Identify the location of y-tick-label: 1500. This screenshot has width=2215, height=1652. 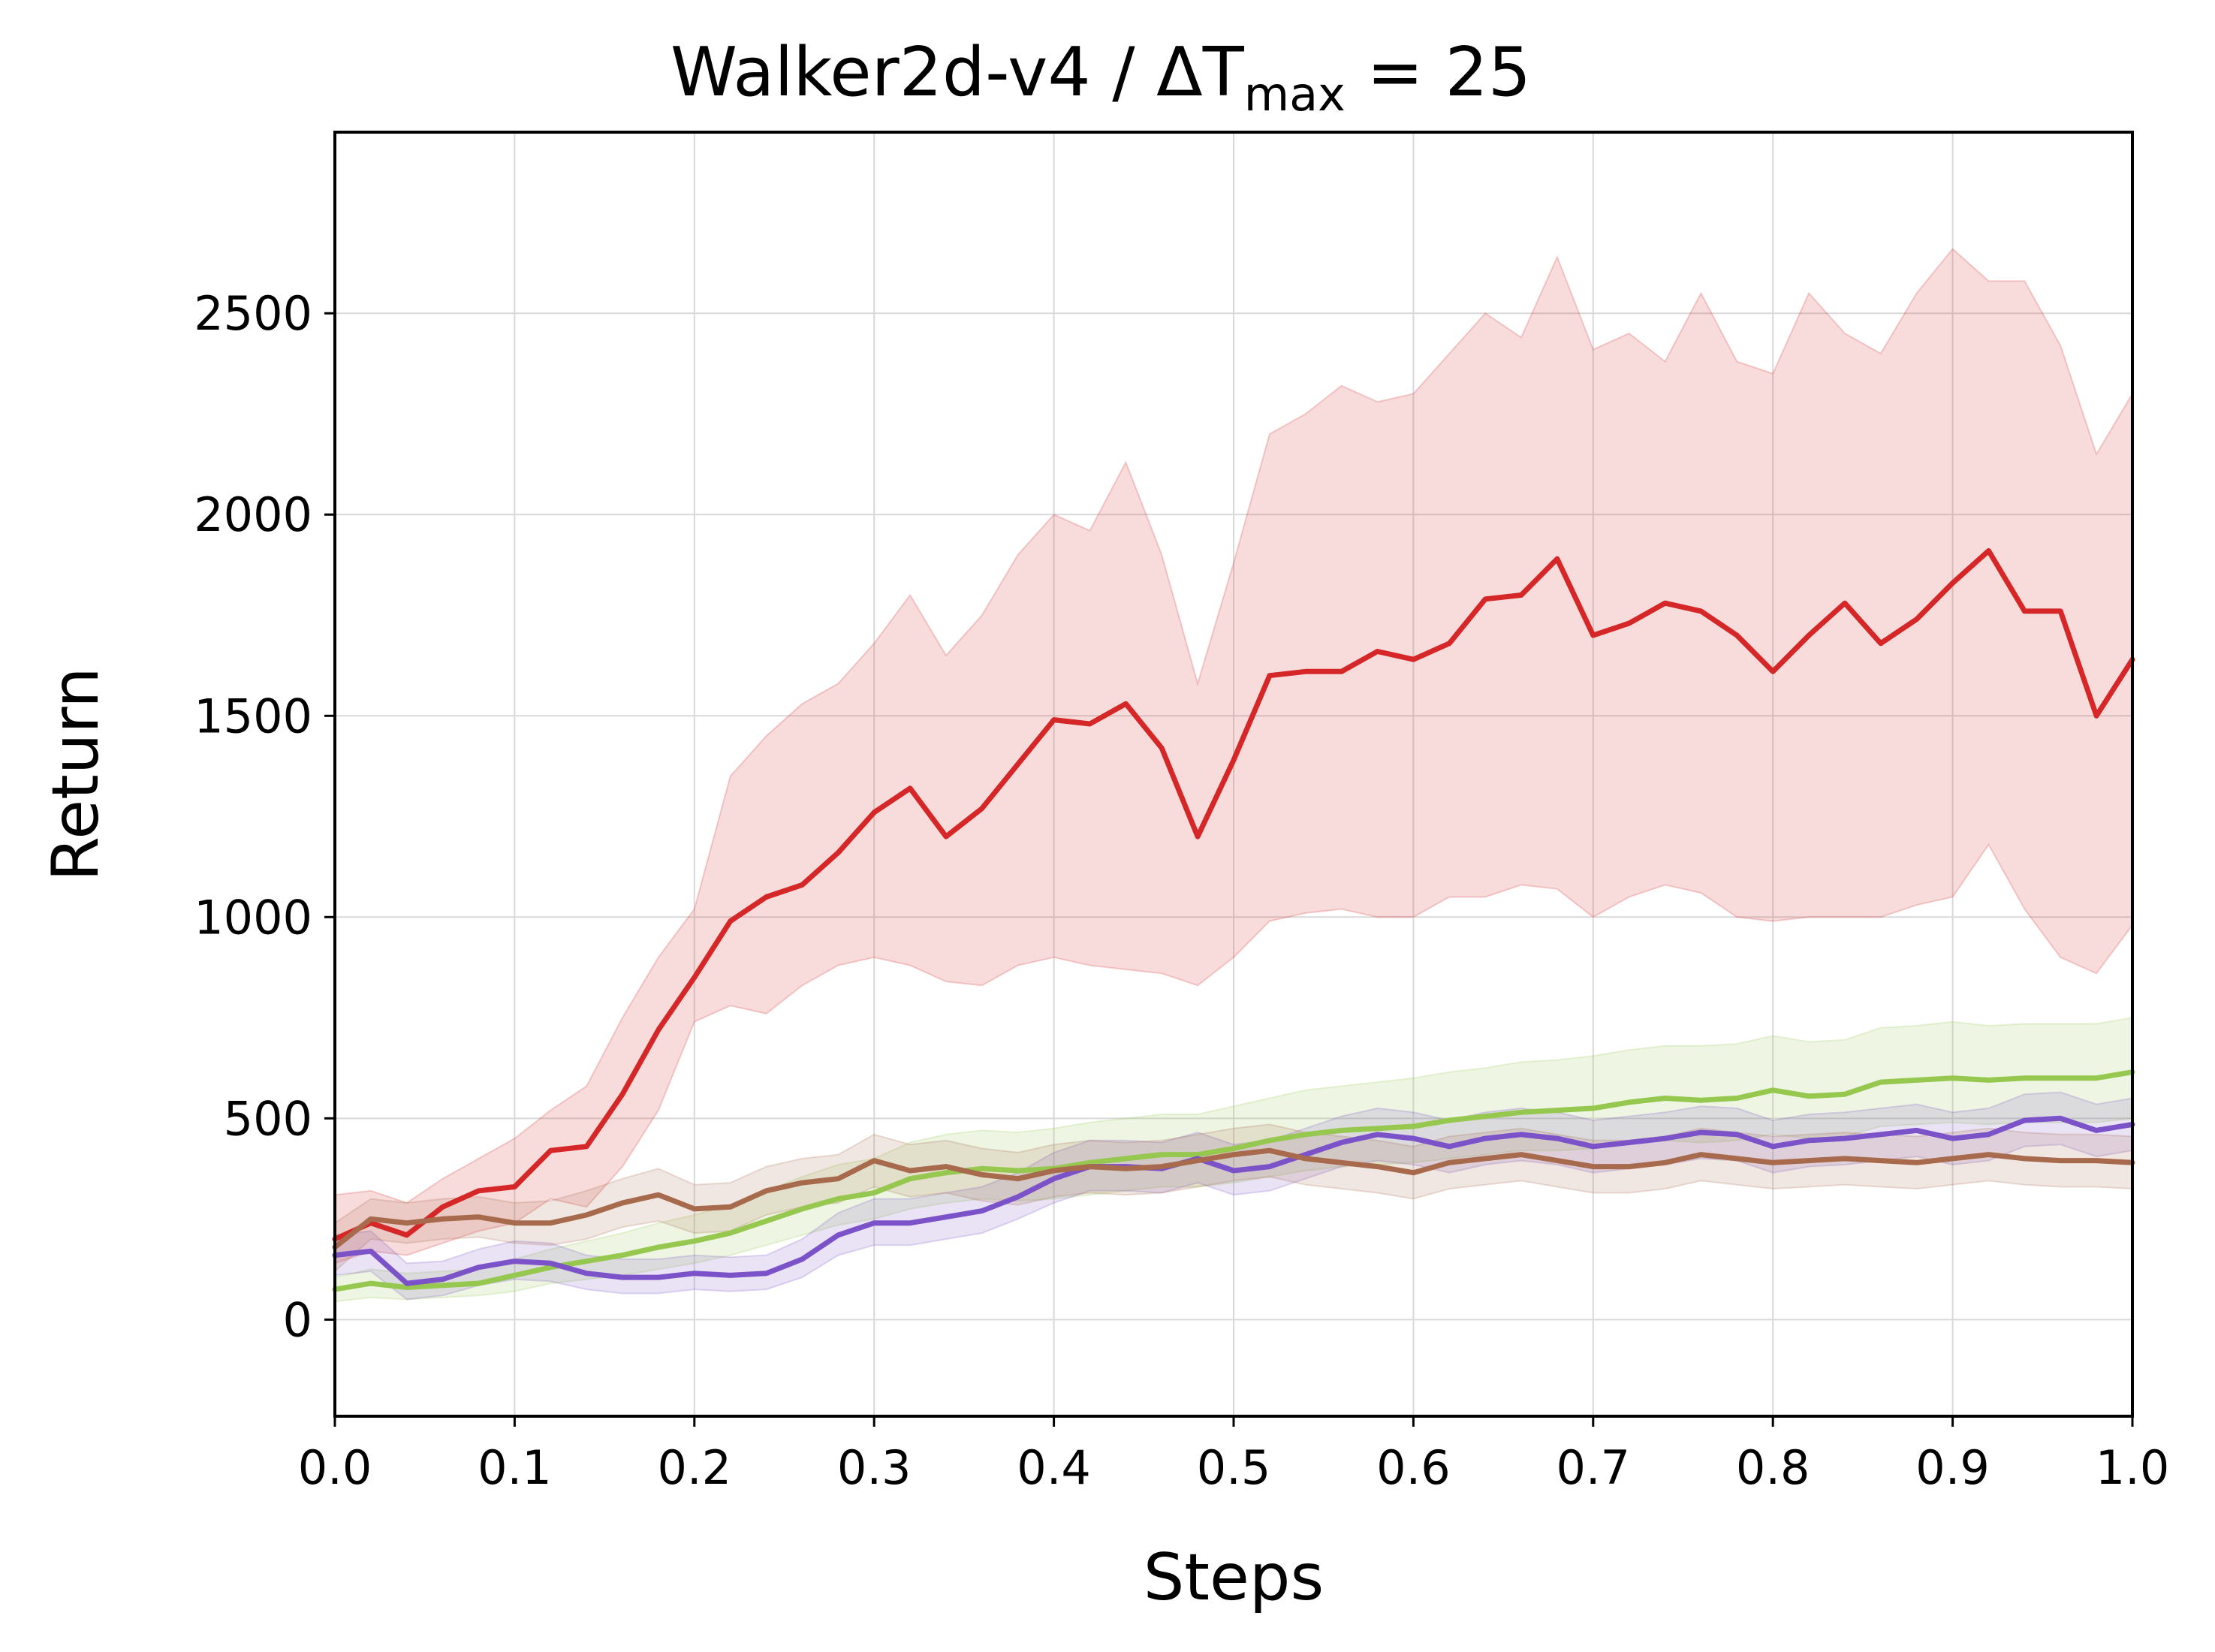
(253, 716).